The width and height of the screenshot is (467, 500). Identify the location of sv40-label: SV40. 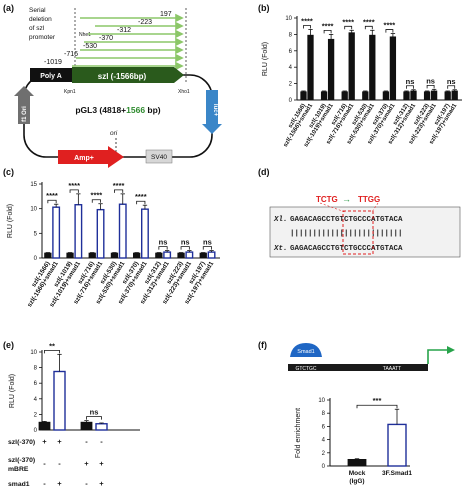
(159, 157).